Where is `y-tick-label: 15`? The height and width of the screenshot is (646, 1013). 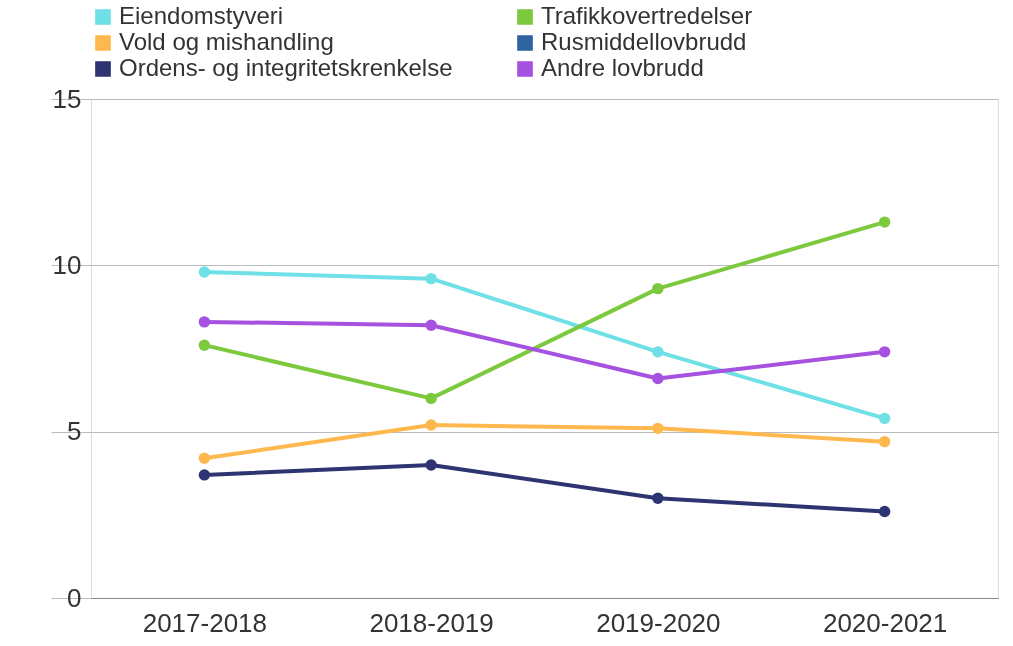 y-tick-label: 15 is located at coordinates (67, 98).